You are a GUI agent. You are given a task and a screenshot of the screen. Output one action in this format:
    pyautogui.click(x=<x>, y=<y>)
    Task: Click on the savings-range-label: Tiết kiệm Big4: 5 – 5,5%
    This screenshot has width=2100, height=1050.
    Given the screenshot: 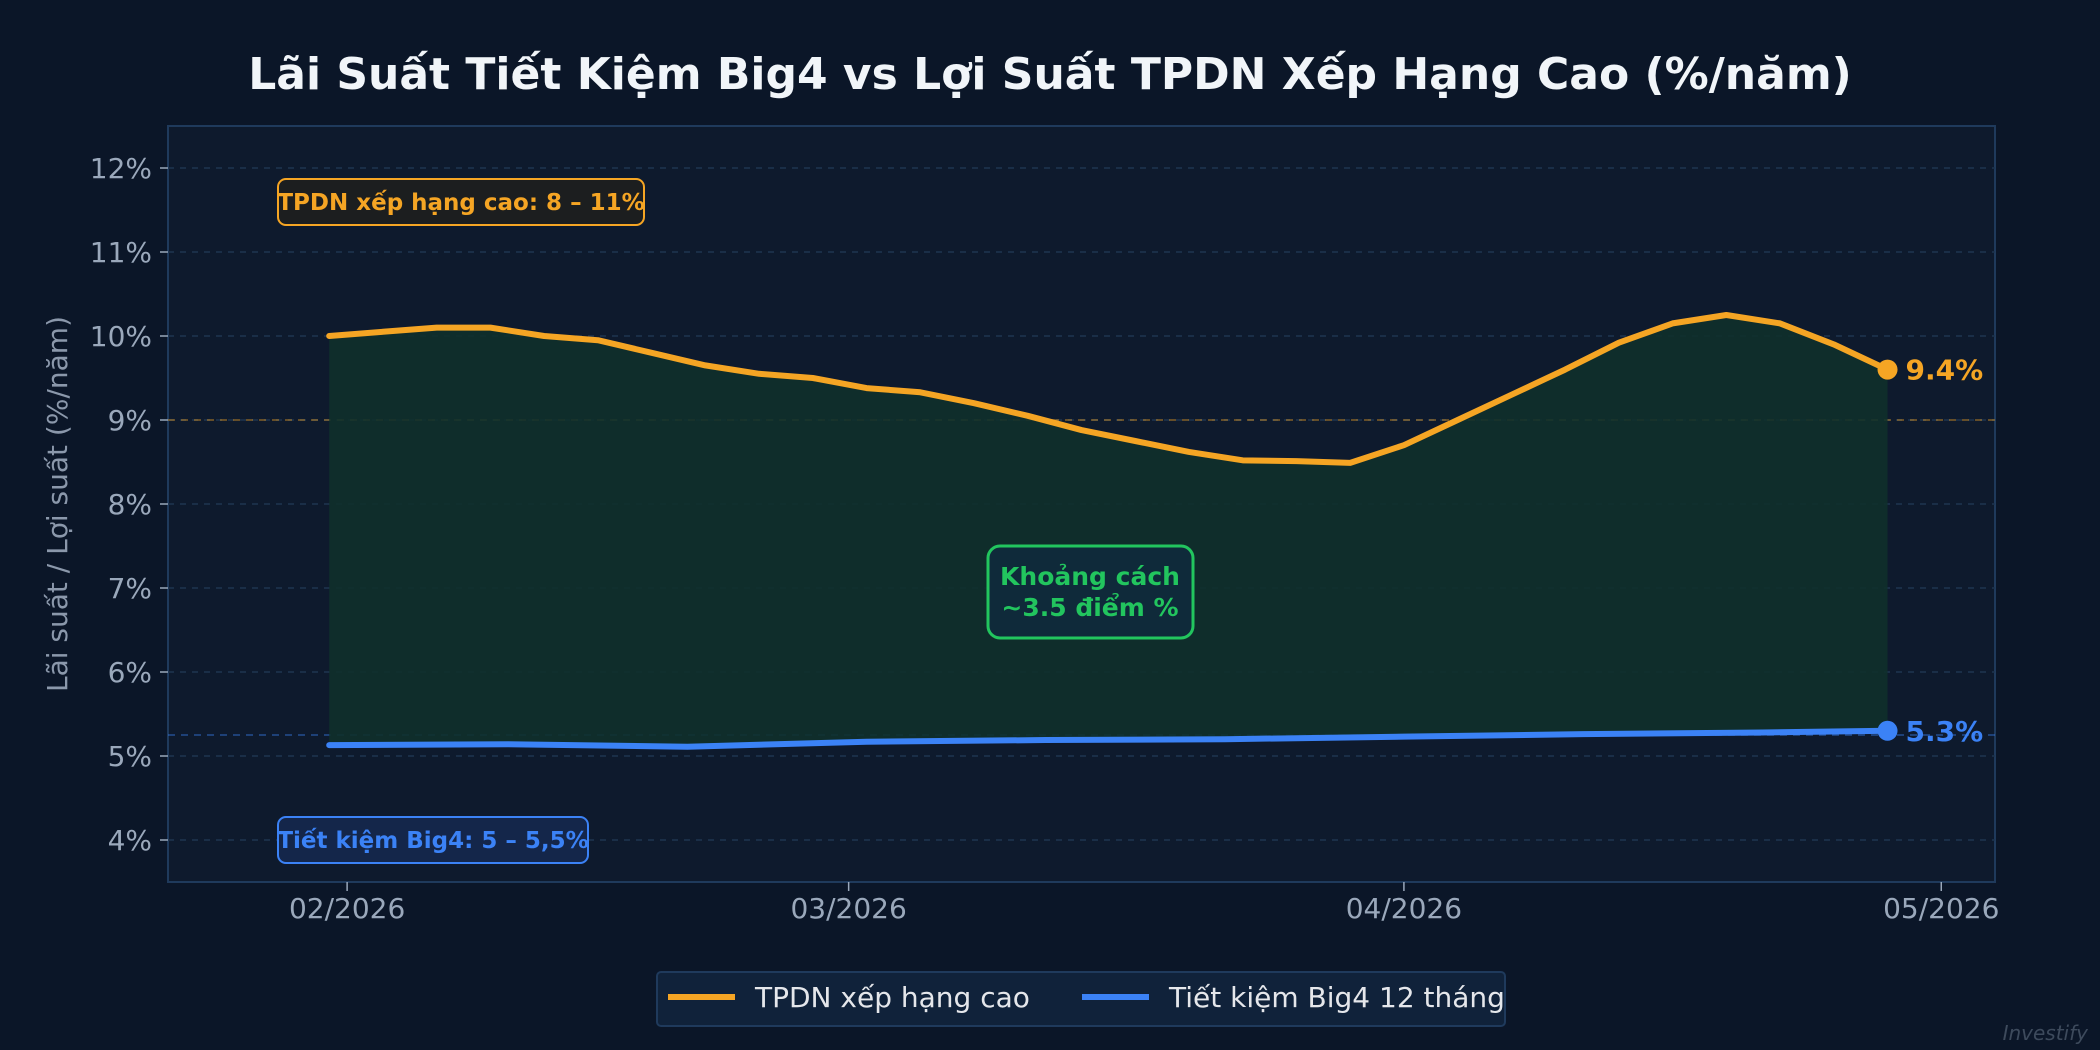 What is the action you would take?
    pyautogui.click(x=432, y=840)
    